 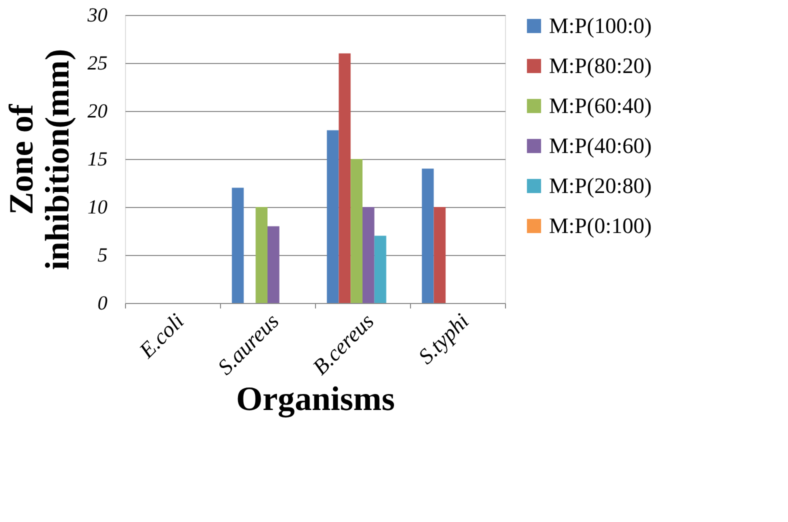 I want to click on y-tick-label: 30, so click(x=97, y=15).